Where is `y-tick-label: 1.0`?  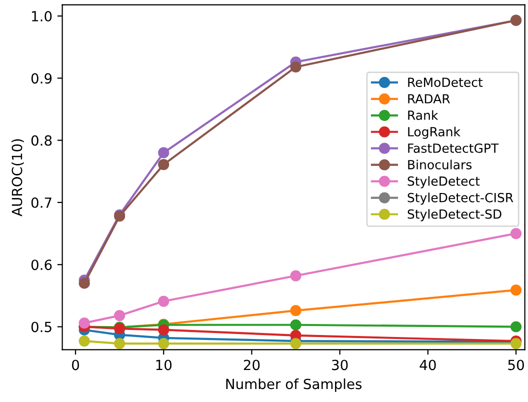
y-tick-label: 1.0 is located at coordinates (42, 16).